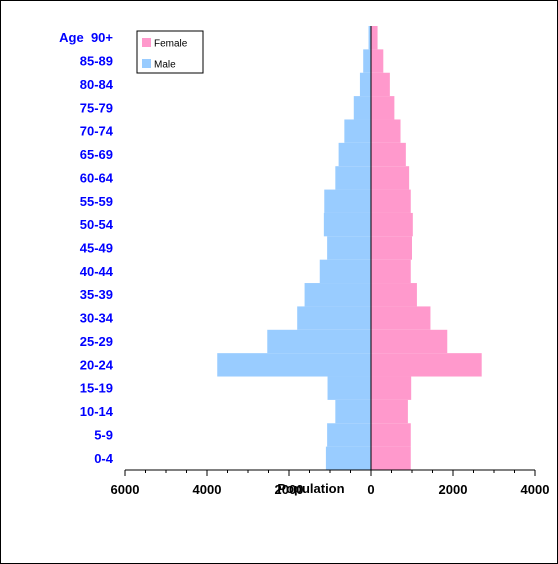 This screenshot has height=564, width=558. Describe the element at coordinates (96, 154) in the screenshot. I see `category-label: 65-69` at that location.